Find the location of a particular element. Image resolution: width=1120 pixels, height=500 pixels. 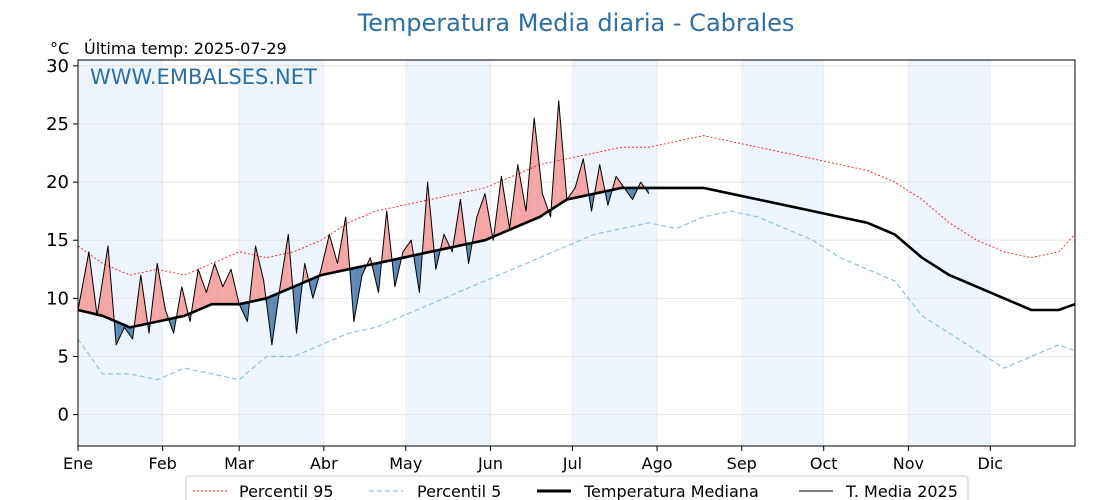

y-tick-label: 0 is located at coordinates (63, 415).